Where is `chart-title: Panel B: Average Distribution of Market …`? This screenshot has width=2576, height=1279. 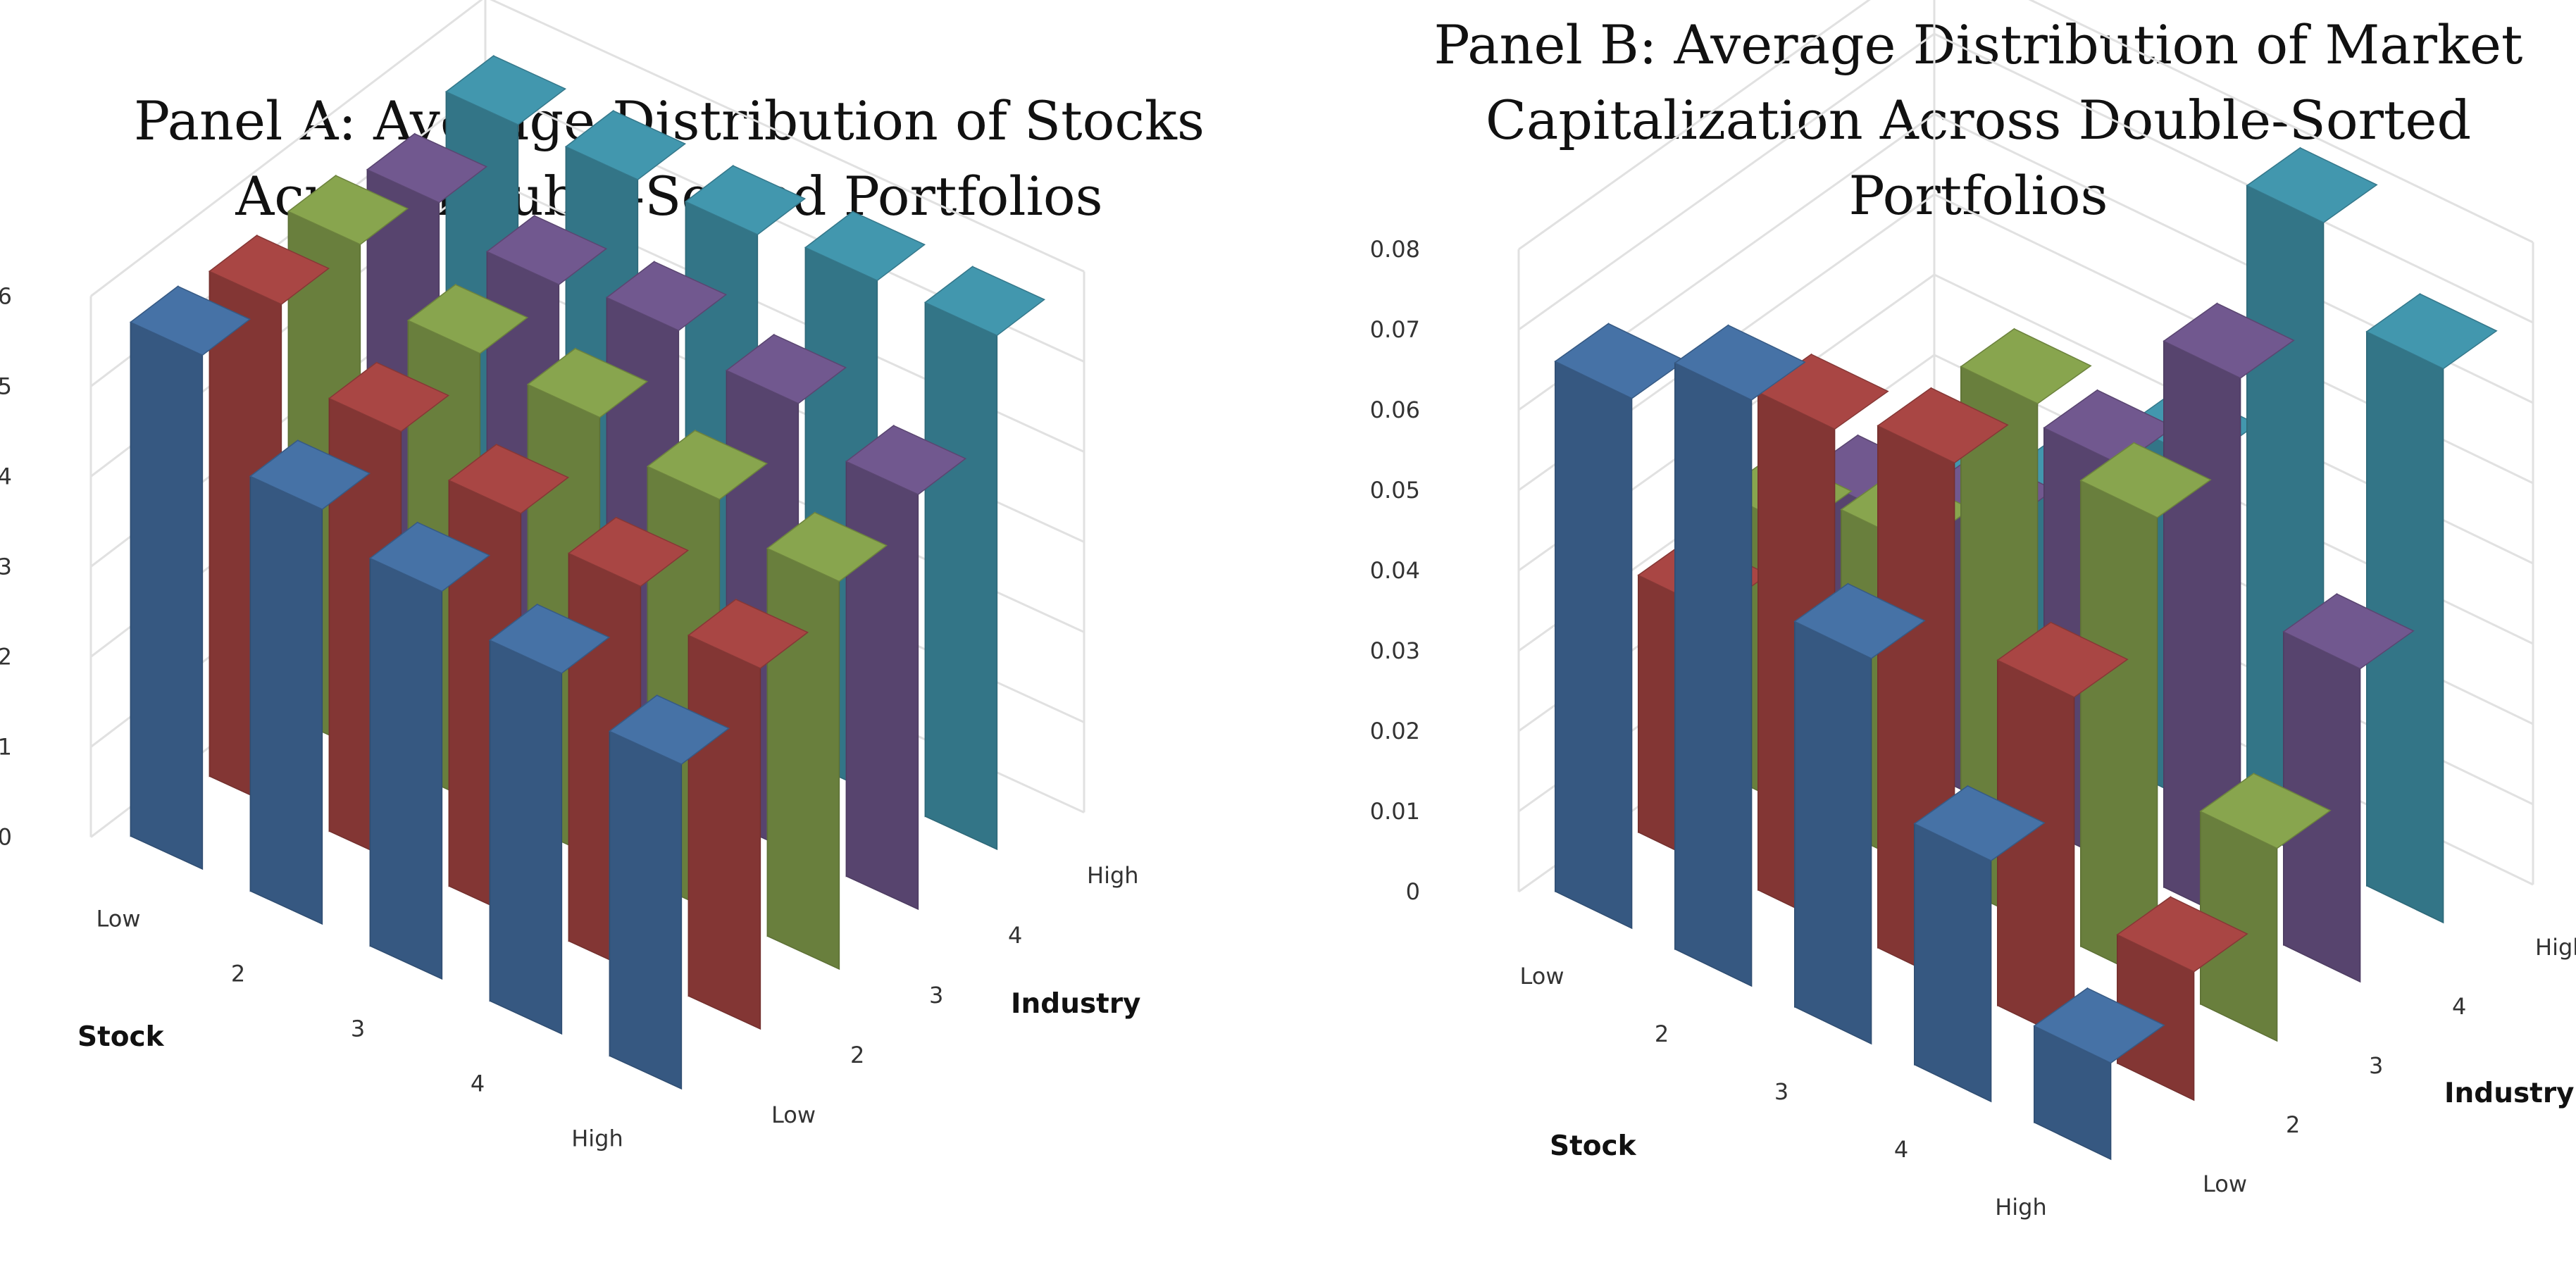 chart-title: Panel B: Average Distribution of Market … is located at coordinates (1978, 120).